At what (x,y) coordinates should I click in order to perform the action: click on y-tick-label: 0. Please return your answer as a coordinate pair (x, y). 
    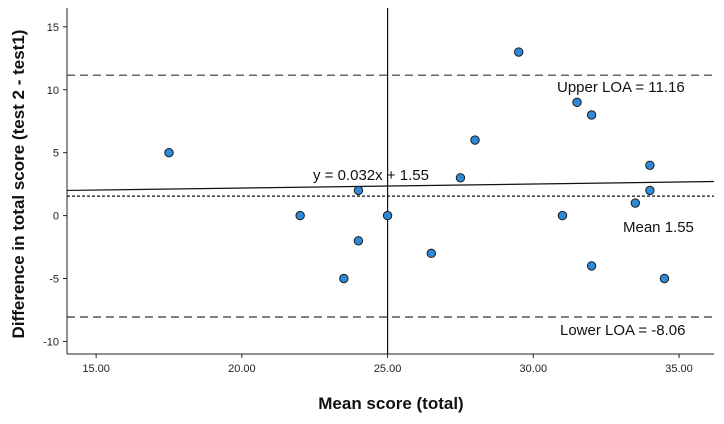
    Looking at the image, I should click on (56, 217).